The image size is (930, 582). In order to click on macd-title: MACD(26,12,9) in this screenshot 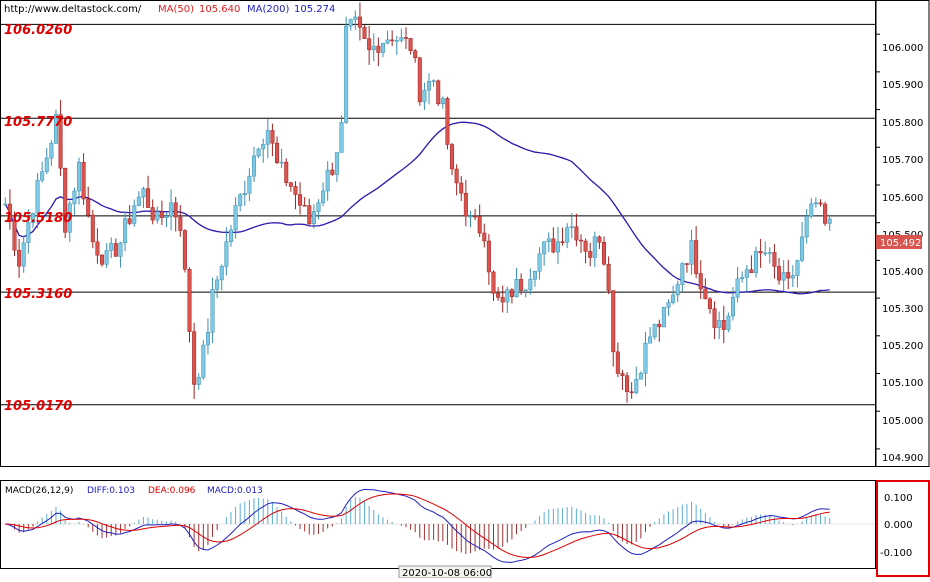, I will do `click(39, 491)`.